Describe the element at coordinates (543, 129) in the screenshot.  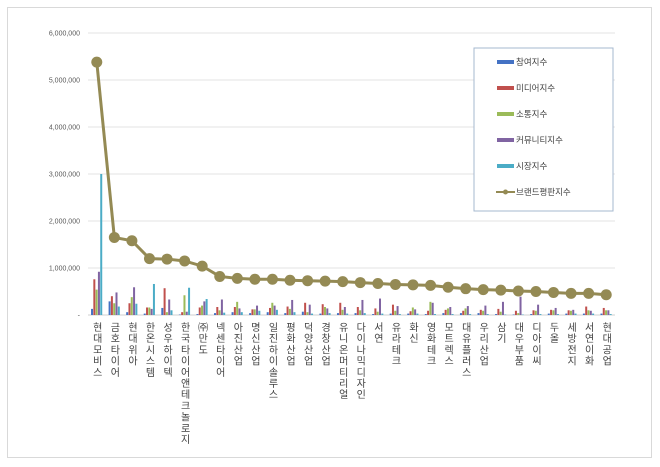
I see `legend-box` at that location.